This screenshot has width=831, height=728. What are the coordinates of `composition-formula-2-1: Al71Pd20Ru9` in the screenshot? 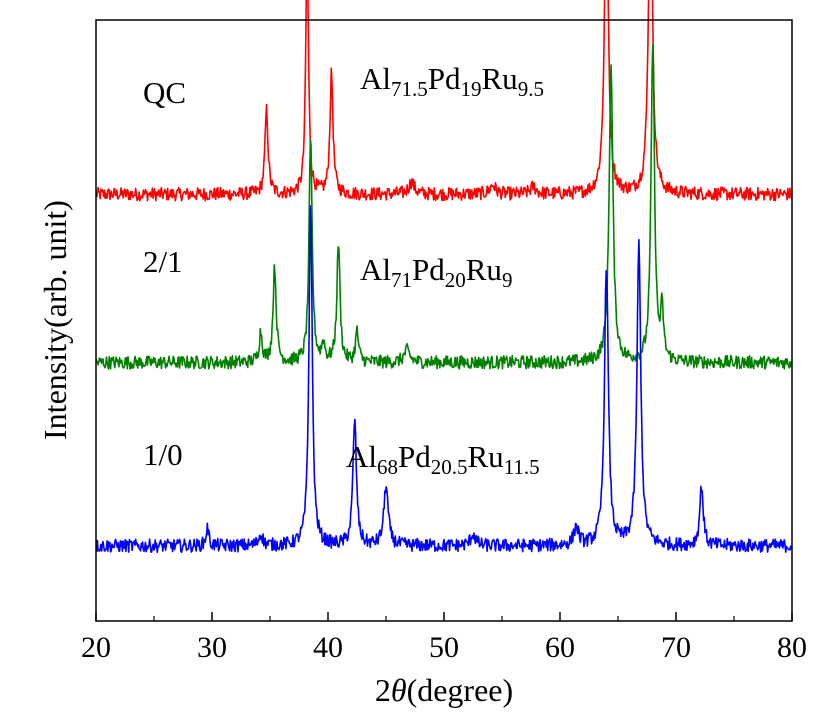 It's located at (436, 272).